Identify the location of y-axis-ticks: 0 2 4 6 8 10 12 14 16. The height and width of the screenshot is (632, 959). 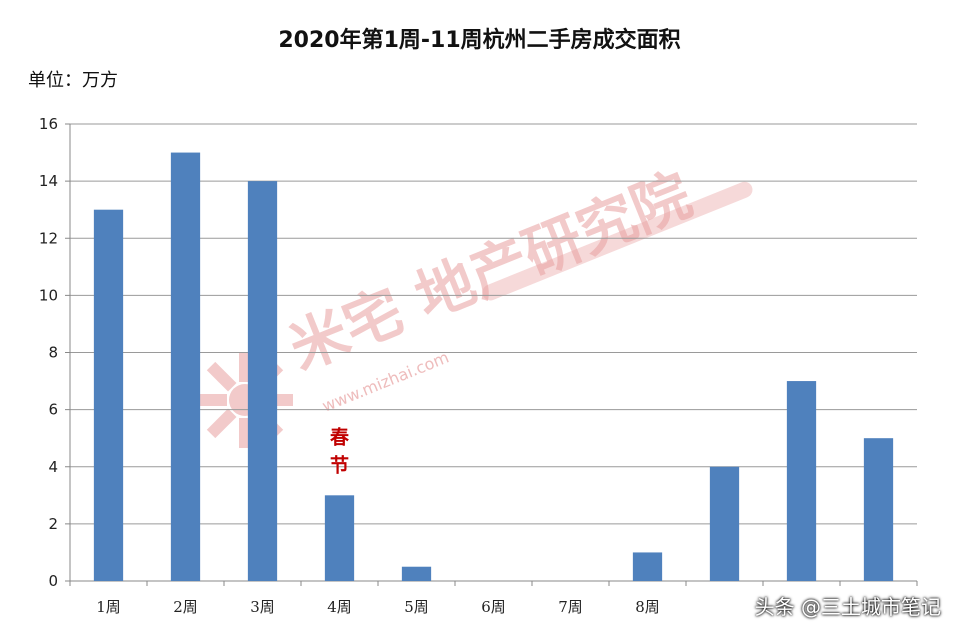
(48, 352).